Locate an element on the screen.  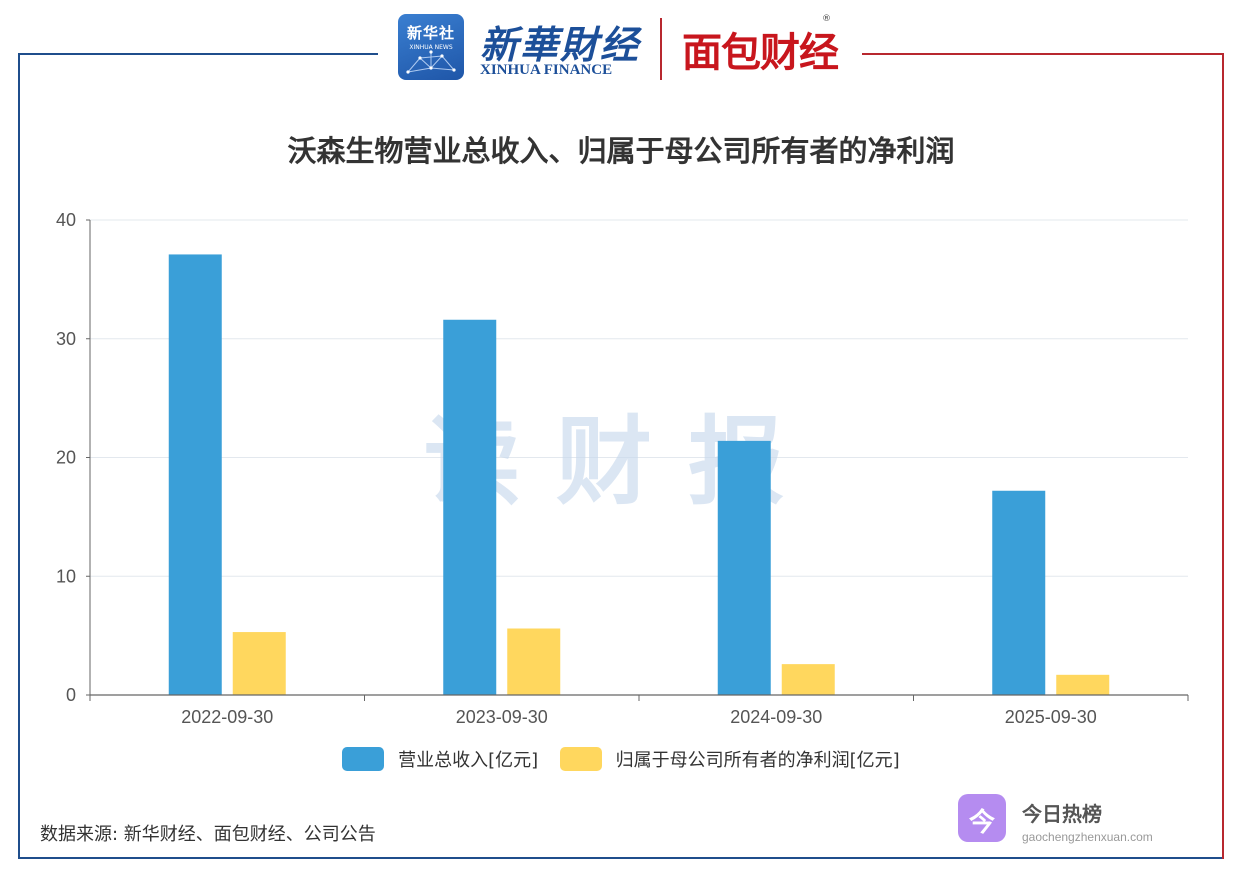
frame-border-bottom is located at coordinates (621, 858).